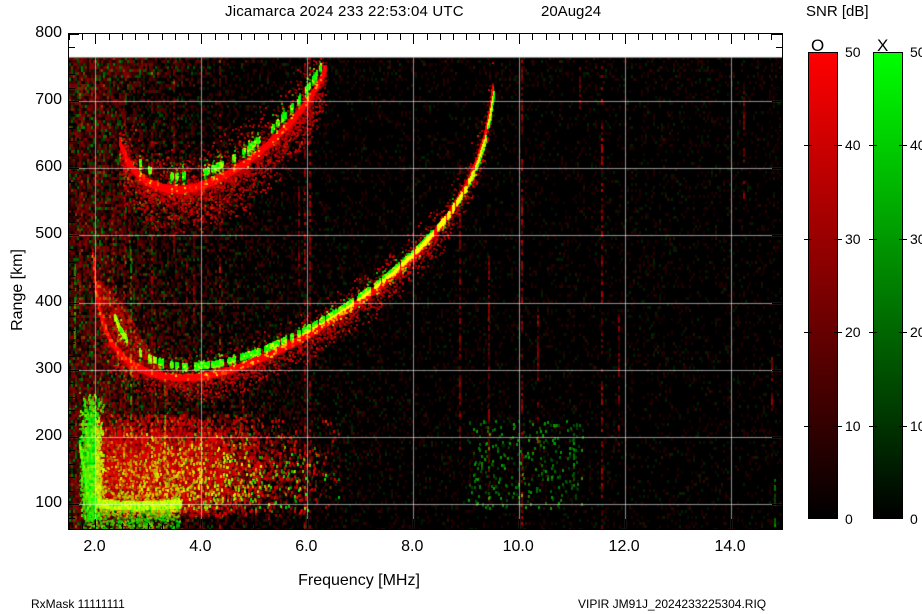  Describe the element at coordinates (518, 546) in the screenshot. I see `x-tick-label: 10.0` at that location.